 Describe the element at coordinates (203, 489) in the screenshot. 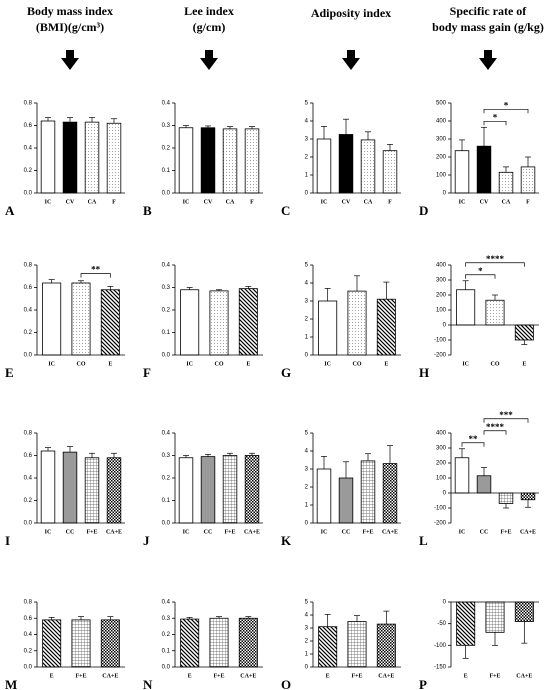

I see `panel: 0.0 0.1 0.2 0.3 0.4 IC CC F+E CA+E J` at that location.